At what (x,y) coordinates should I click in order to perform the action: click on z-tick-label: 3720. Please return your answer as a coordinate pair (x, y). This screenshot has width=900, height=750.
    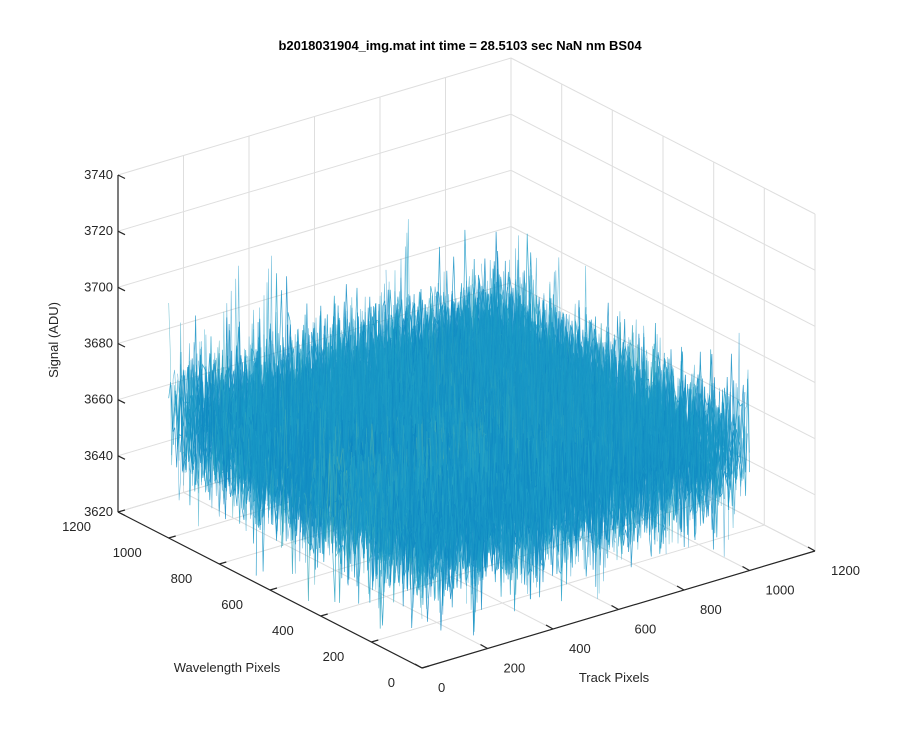
    Looking at the image, I should click on (98, 230).